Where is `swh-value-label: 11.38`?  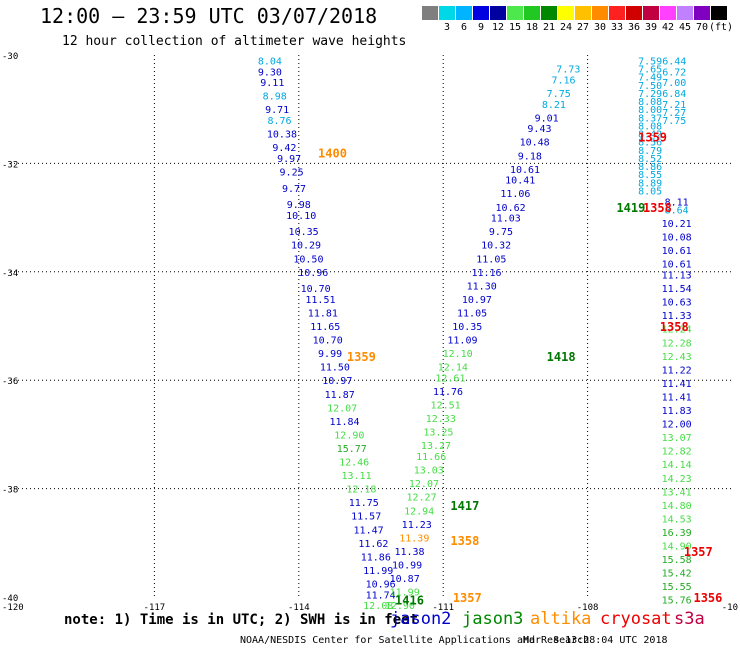
swh-value-label: 11.38 is located at coordinates (409, 552).